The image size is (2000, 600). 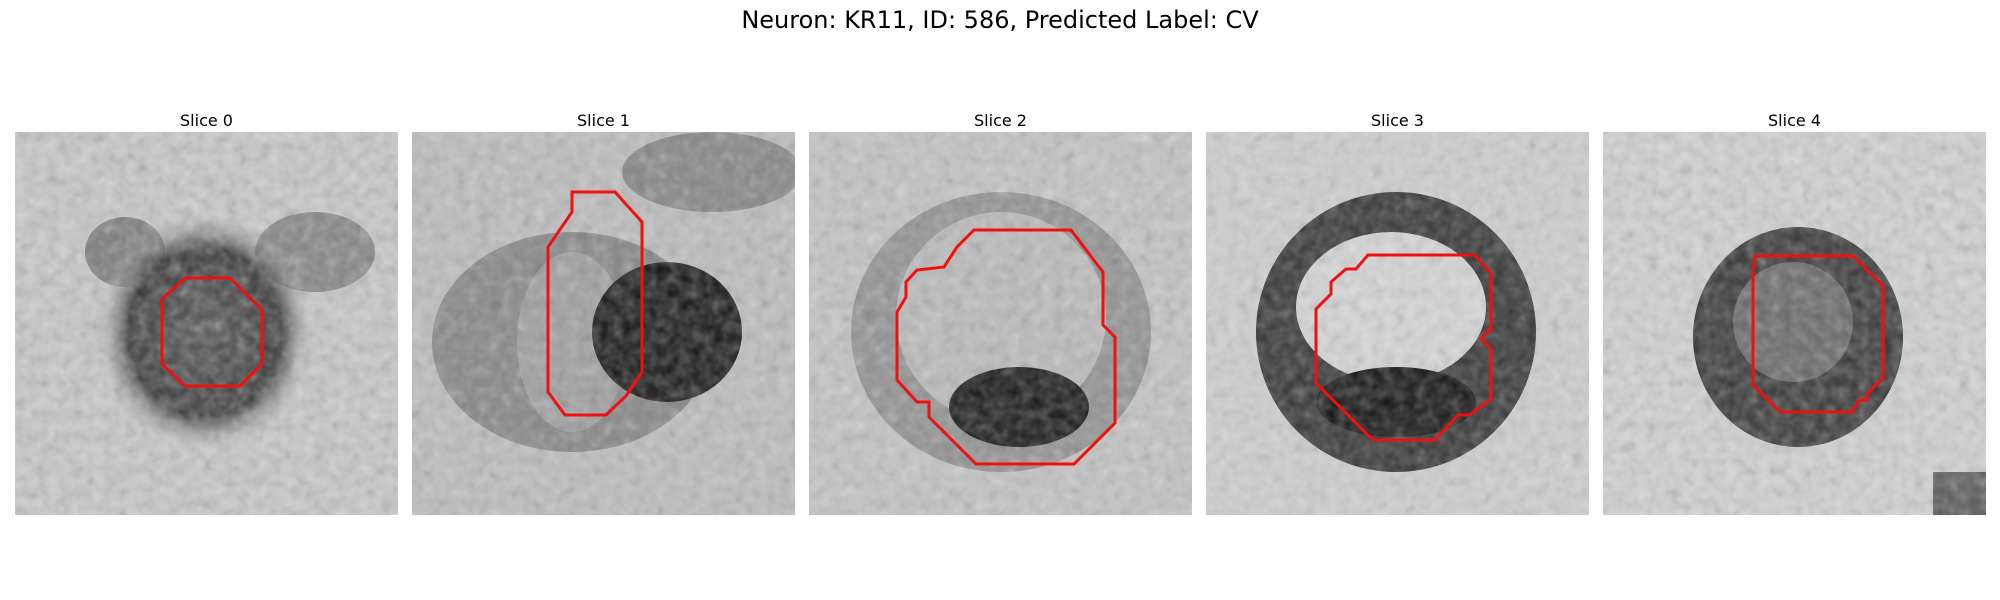 I want to click on panel-slice-4: Slice 4, so click(x=1794, y=312).